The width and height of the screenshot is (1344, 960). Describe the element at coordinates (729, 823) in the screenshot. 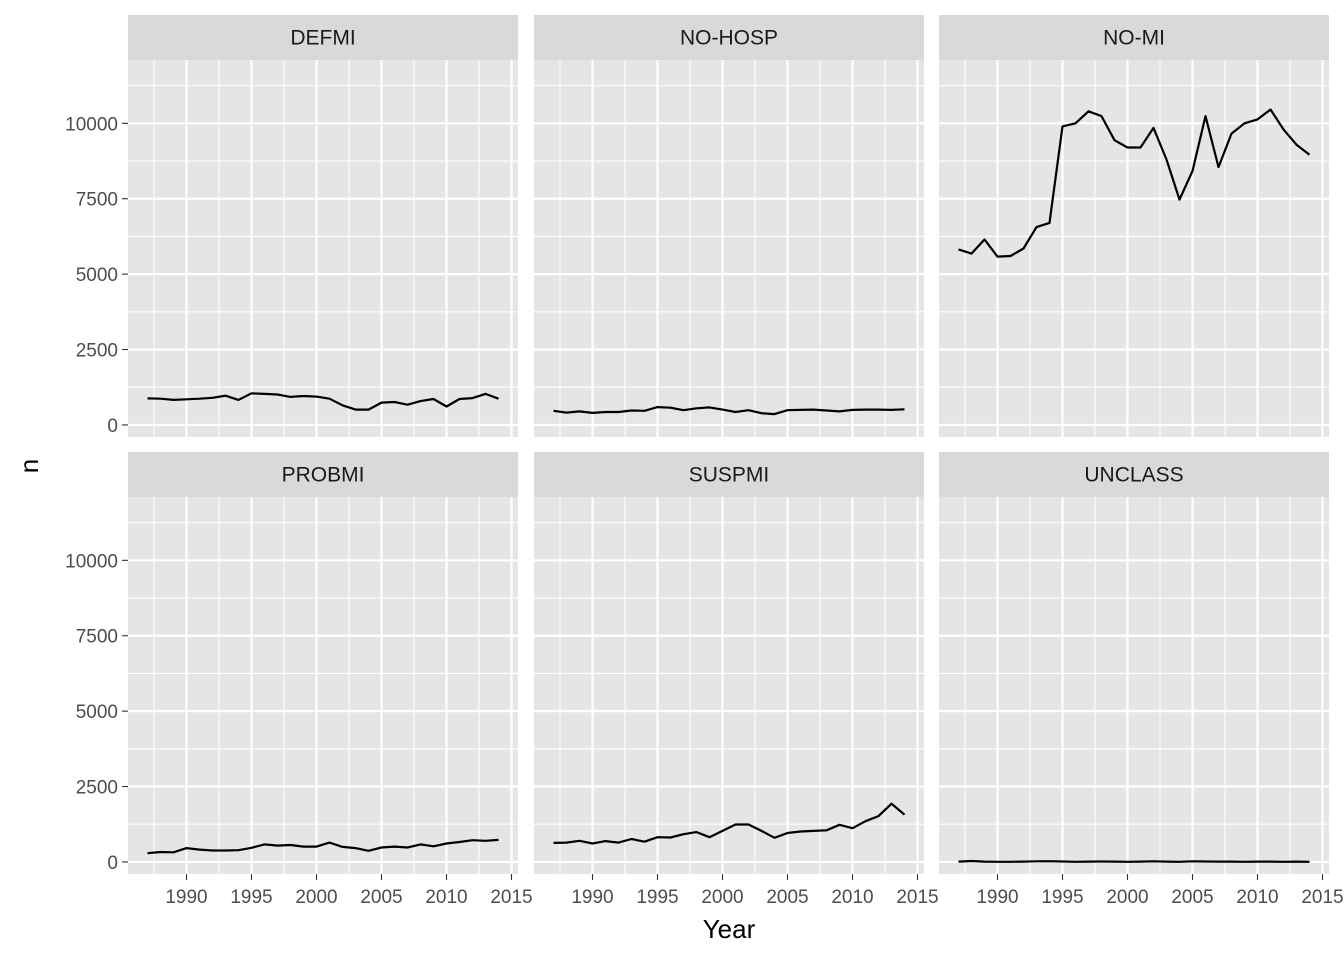

I see `series-line-suspmi` at that location.